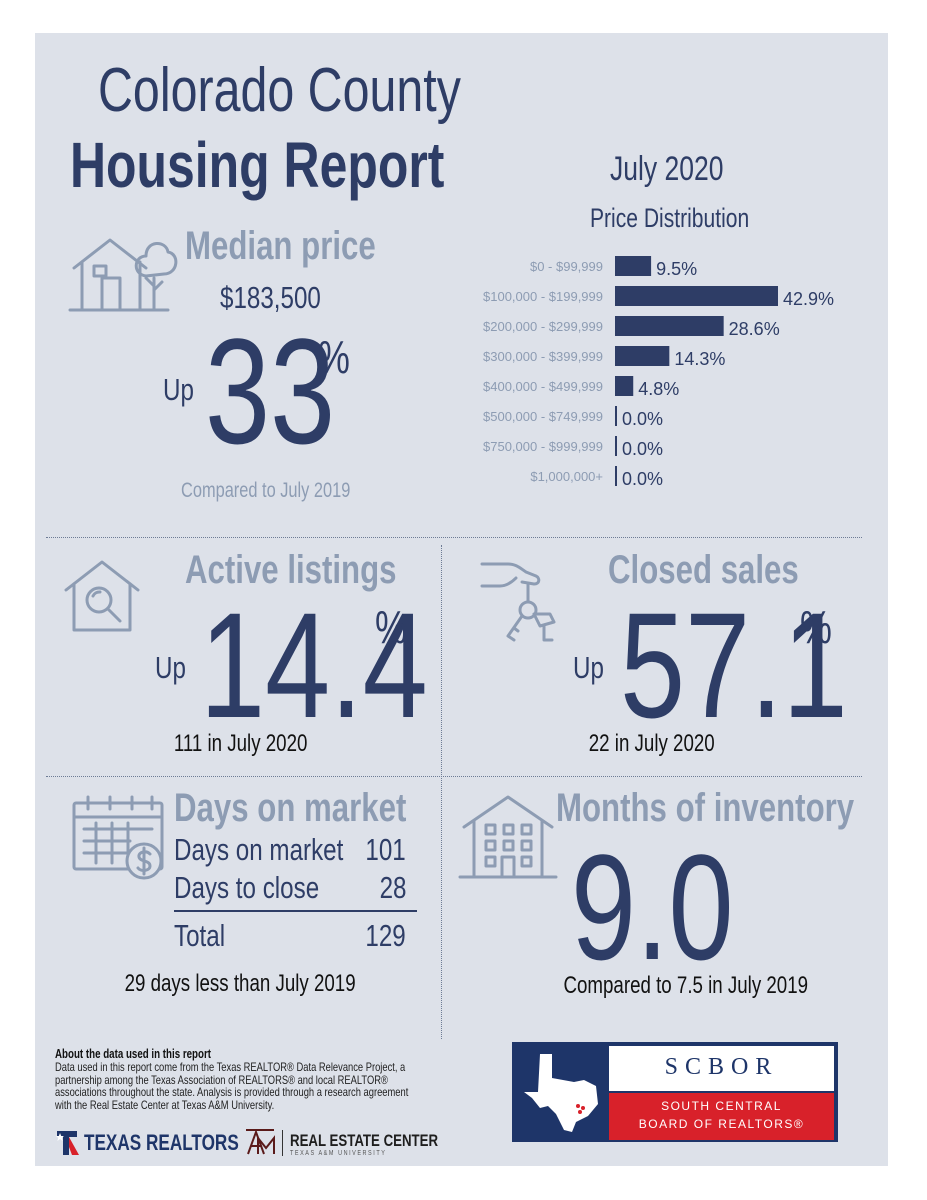 This screenshot has height=1200, width=927. Describe the element at coordinates (808, 299) in the screenshot. I see `value-label: 42.9%` at that location.